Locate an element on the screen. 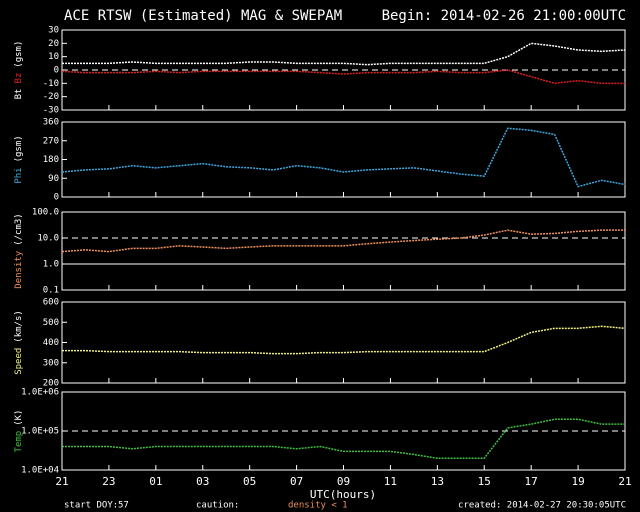 The height and width of the screenshot is (512, 640). x-tick-label: 19 is located at coordinates (577, 481).